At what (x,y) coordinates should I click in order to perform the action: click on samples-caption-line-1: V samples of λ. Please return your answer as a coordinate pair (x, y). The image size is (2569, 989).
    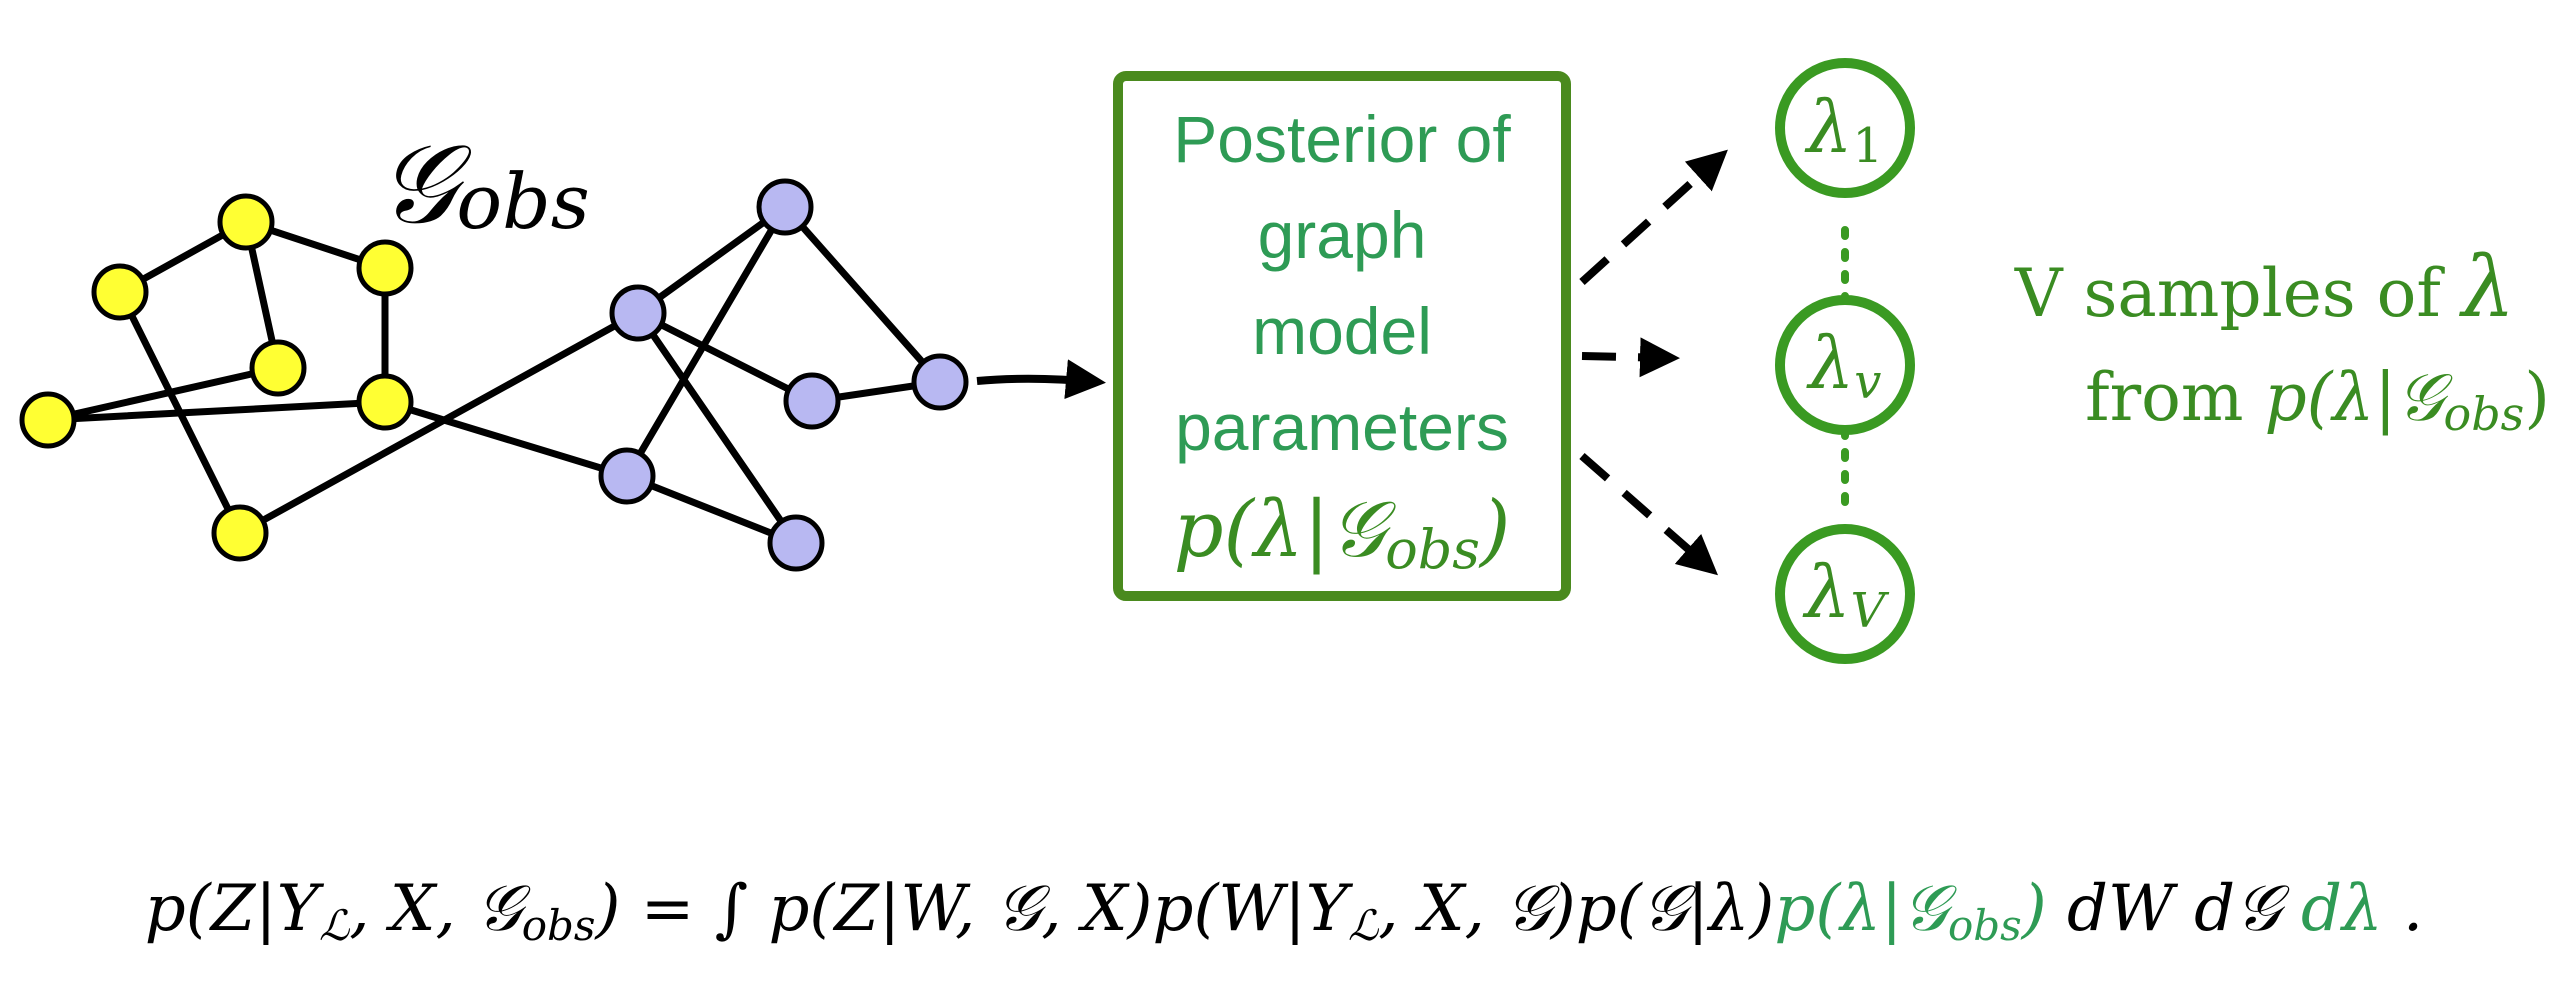
    Looking at the image, I should click on (2264, 287).